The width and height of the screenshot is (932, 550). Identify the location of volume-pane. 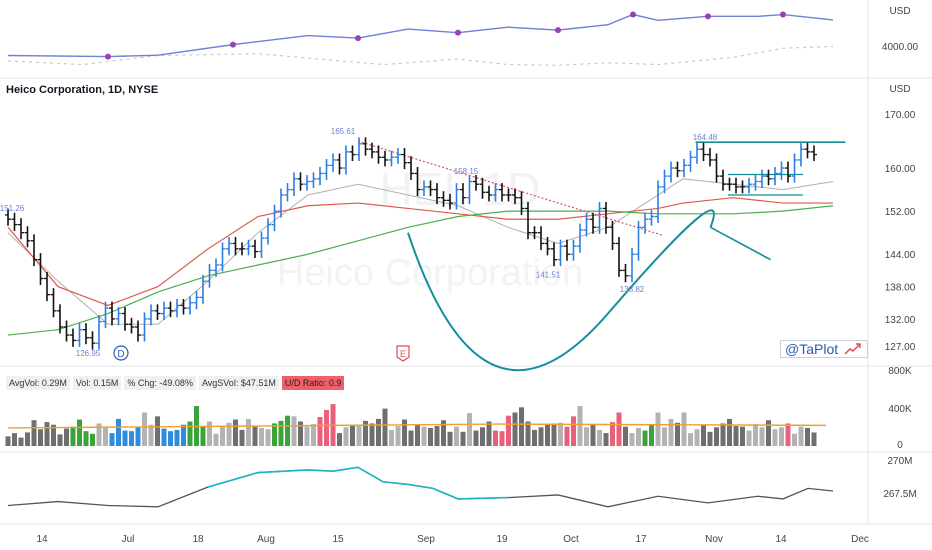
(416, 425).